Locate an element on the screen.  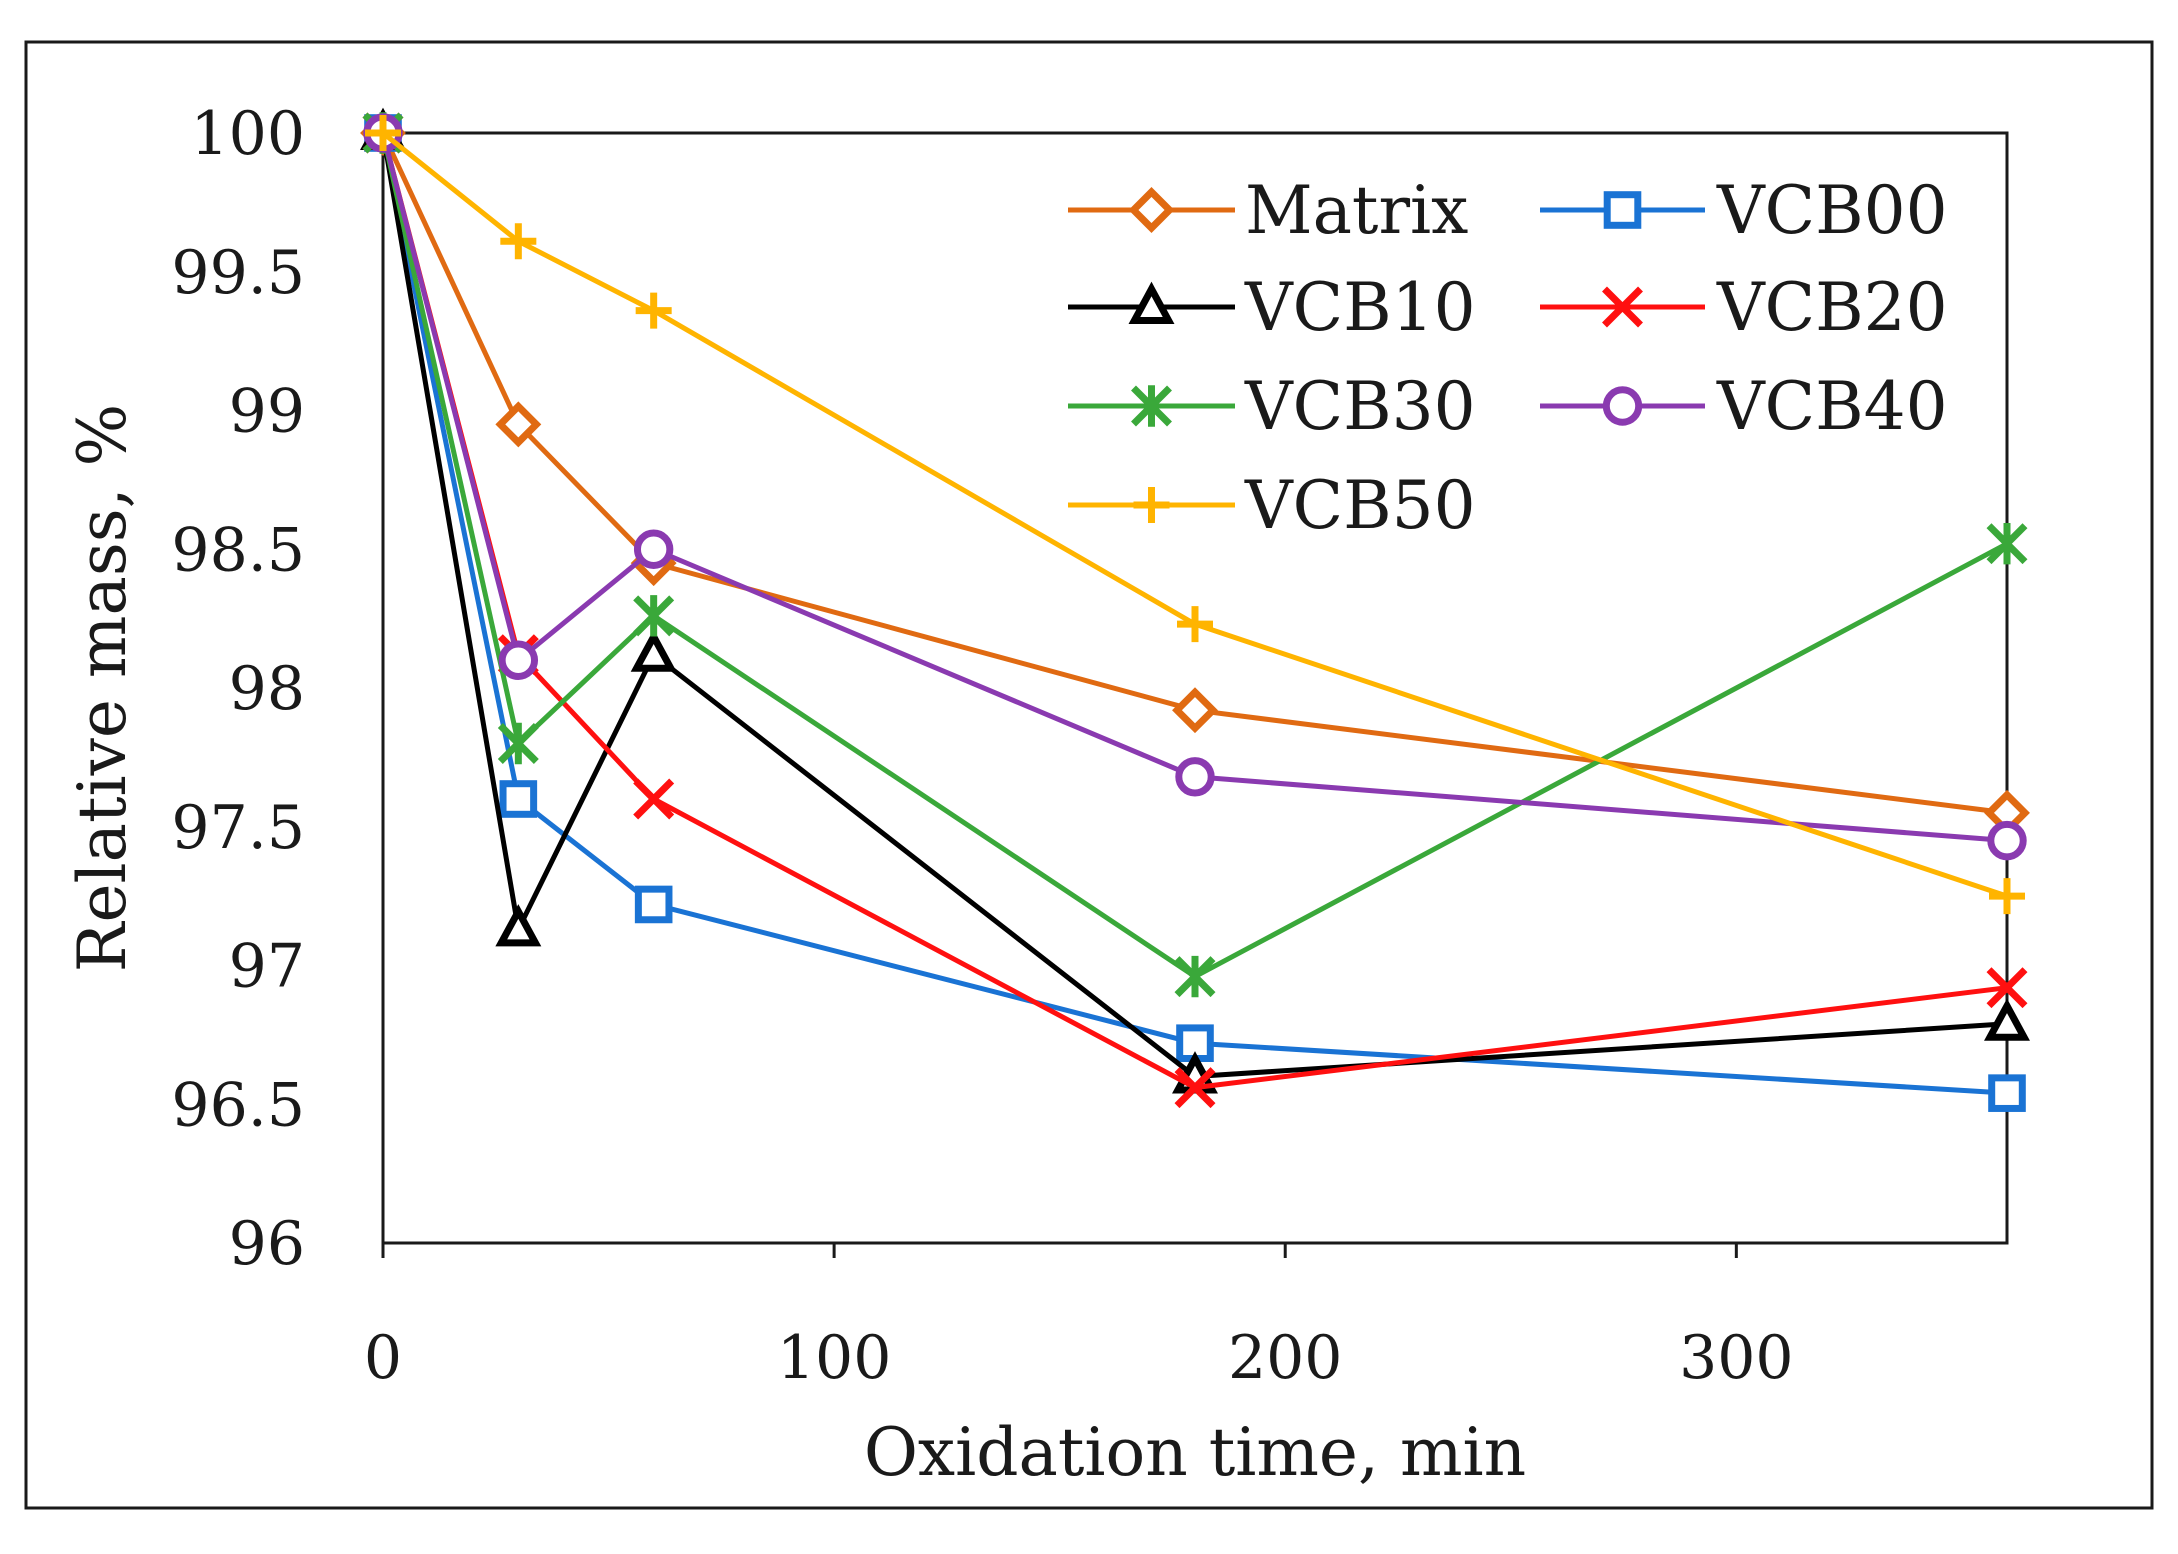
legend-item-vcb20: VCB20 is located at coordinates (1744, 307).